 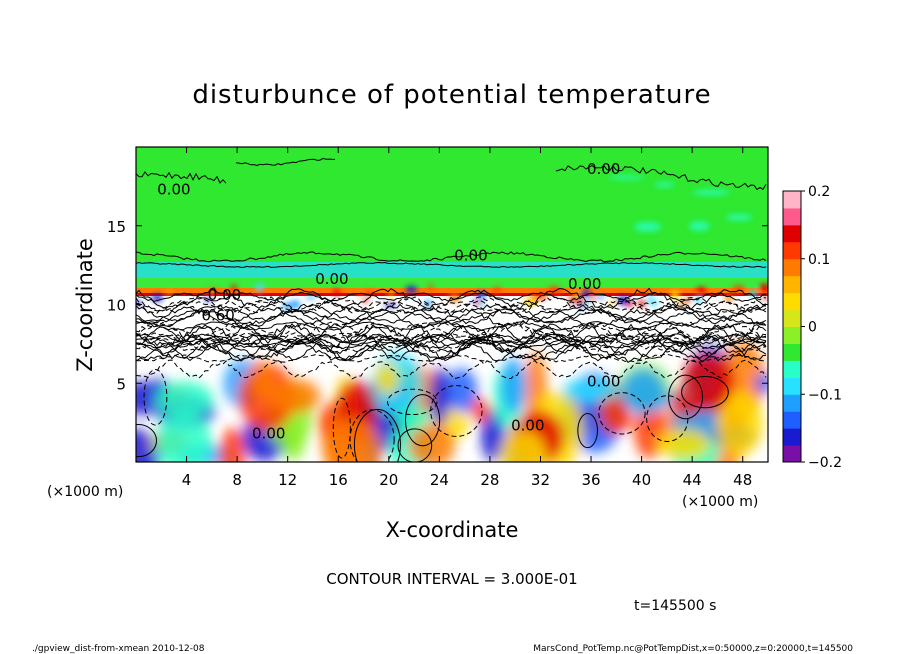 I want to click on x-tick-label: 8, so click(x=237, y=480).